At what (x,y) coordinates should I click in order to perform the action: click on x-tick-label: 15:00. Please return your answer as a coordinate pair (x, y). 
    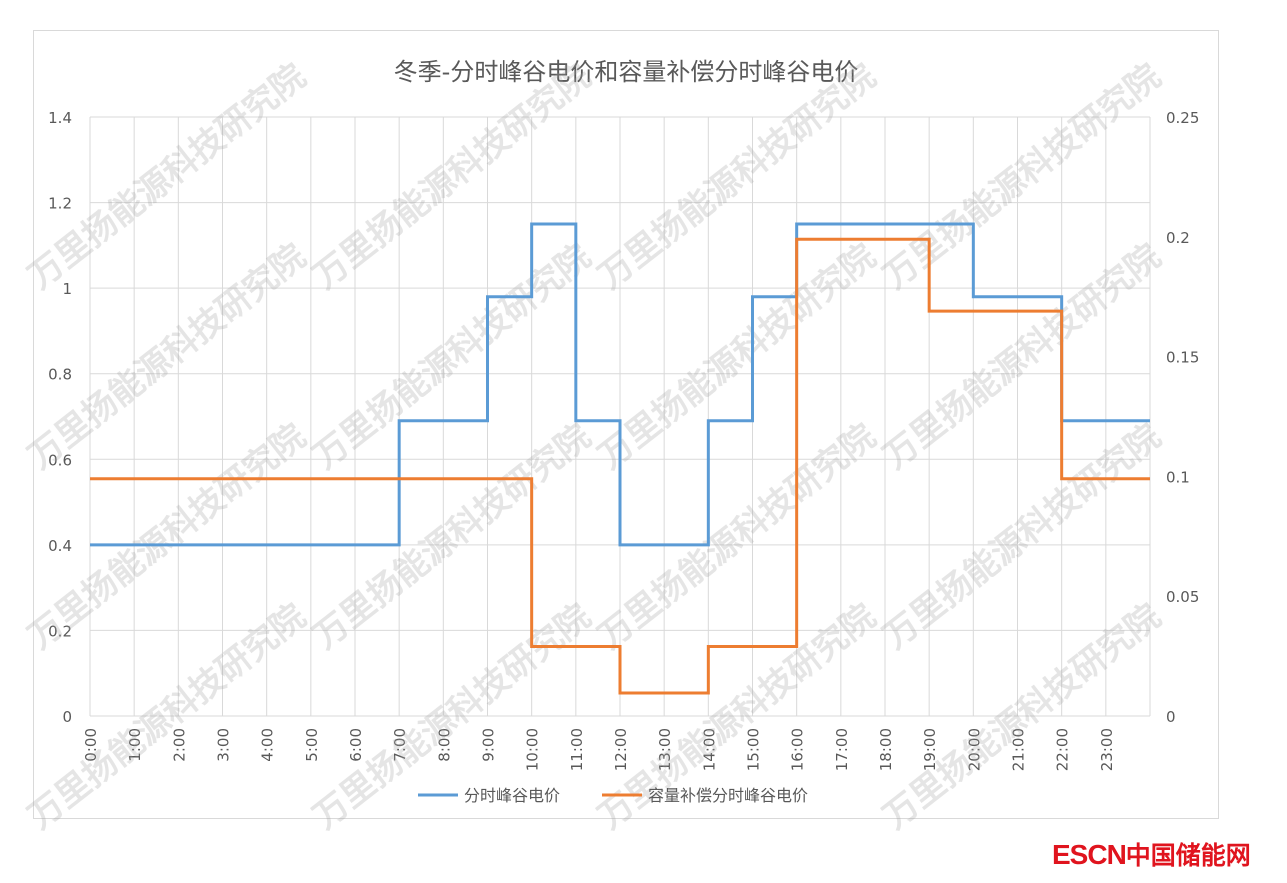
    Looking at the image, I should click on (754, 749).